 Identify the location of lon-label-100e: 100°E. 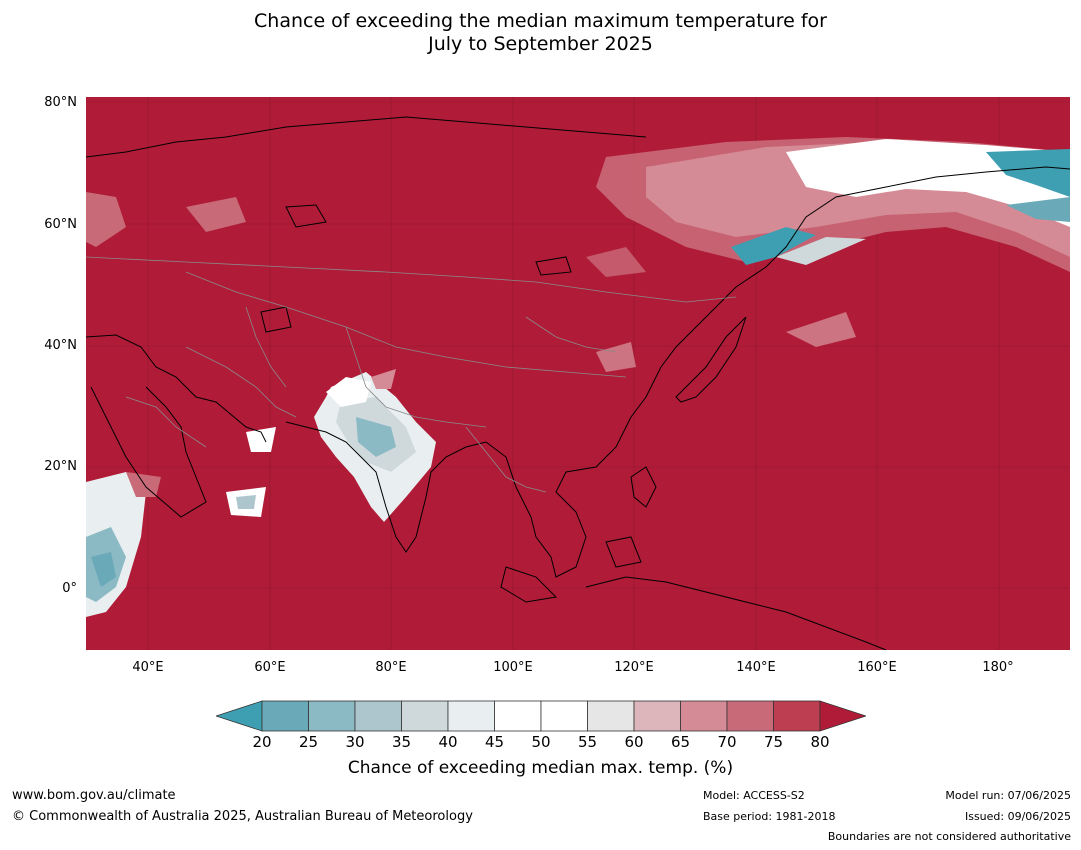
(513, 667).